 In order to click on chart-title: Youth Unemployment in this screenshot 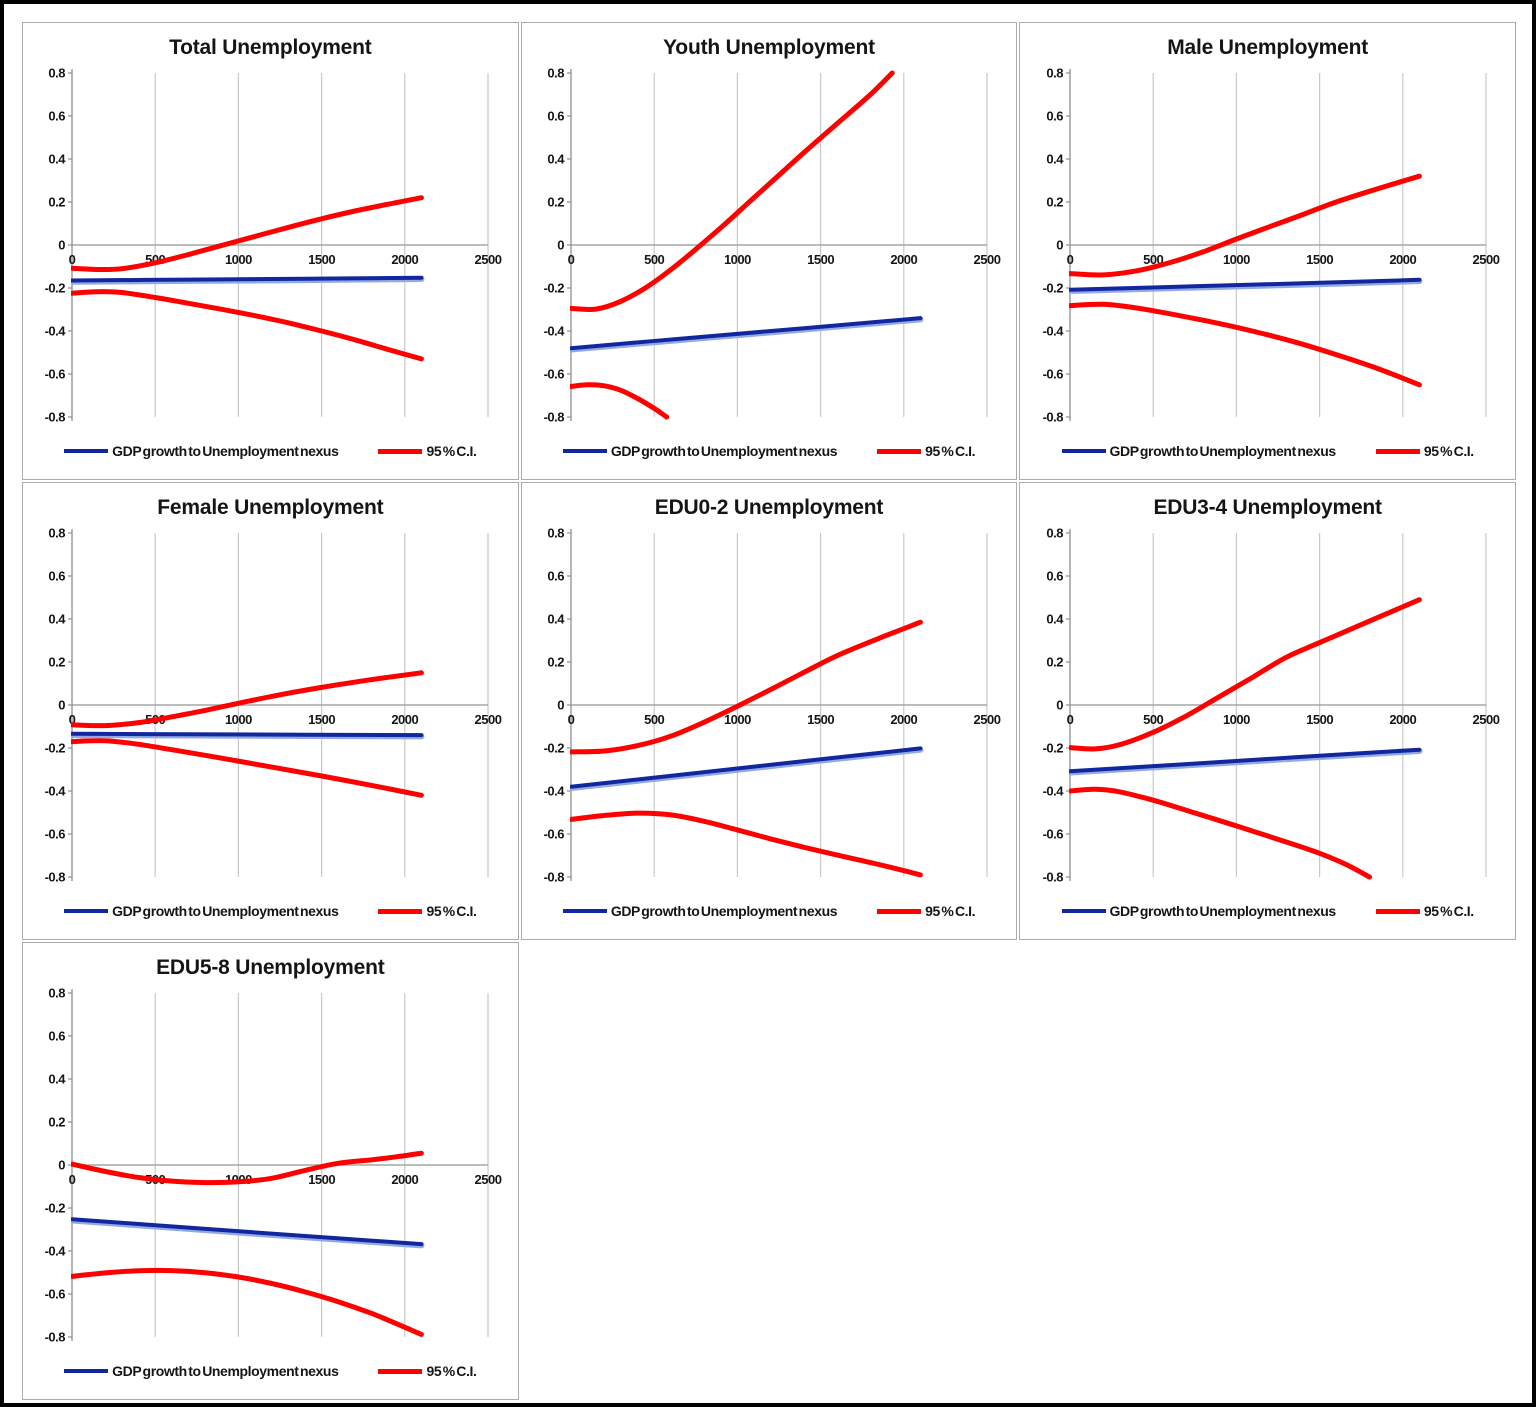, I will do `click(769, 47)`.